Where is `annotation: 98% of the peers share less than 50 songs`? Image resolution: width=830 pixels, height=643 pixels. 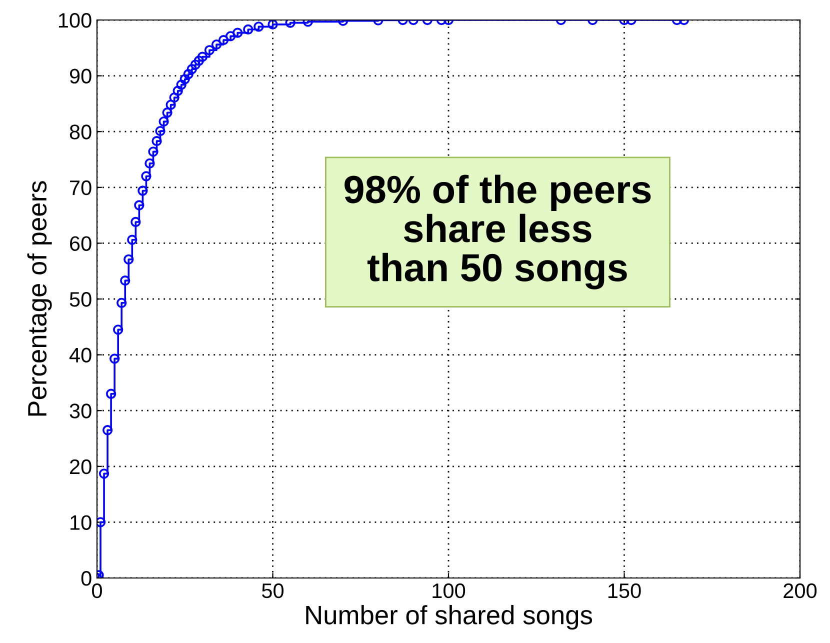 annotation: 98% of the peers share less than 50 songs is located at coordinates (497, 232).